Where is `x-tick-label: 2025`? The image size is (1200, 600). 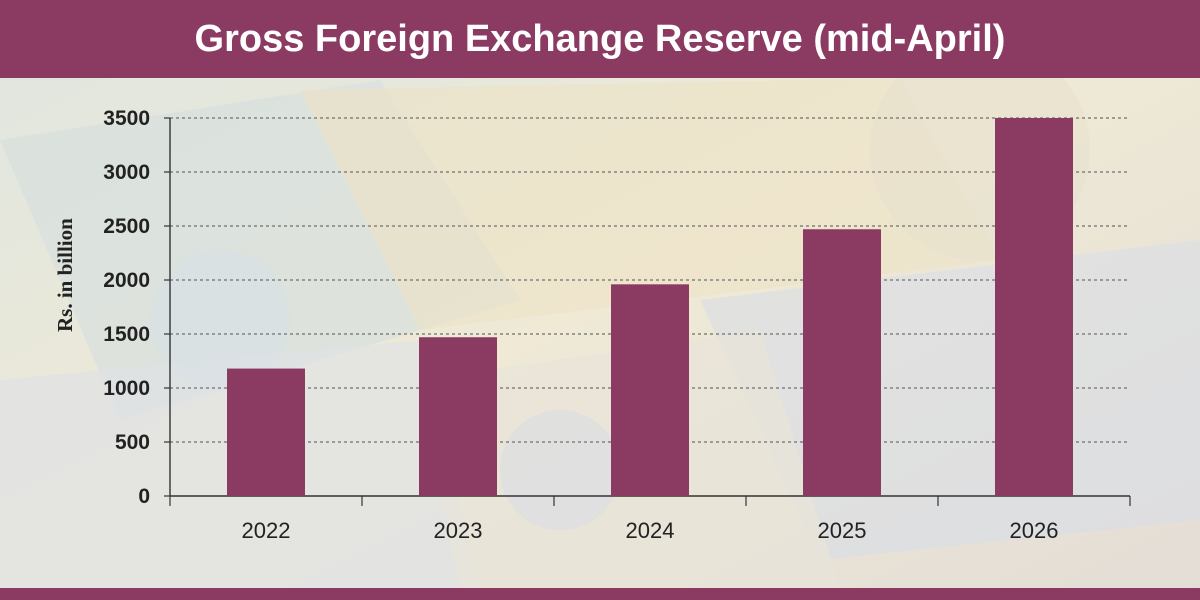 x-tick-label: 2025 is located at coordinates (842, 530).